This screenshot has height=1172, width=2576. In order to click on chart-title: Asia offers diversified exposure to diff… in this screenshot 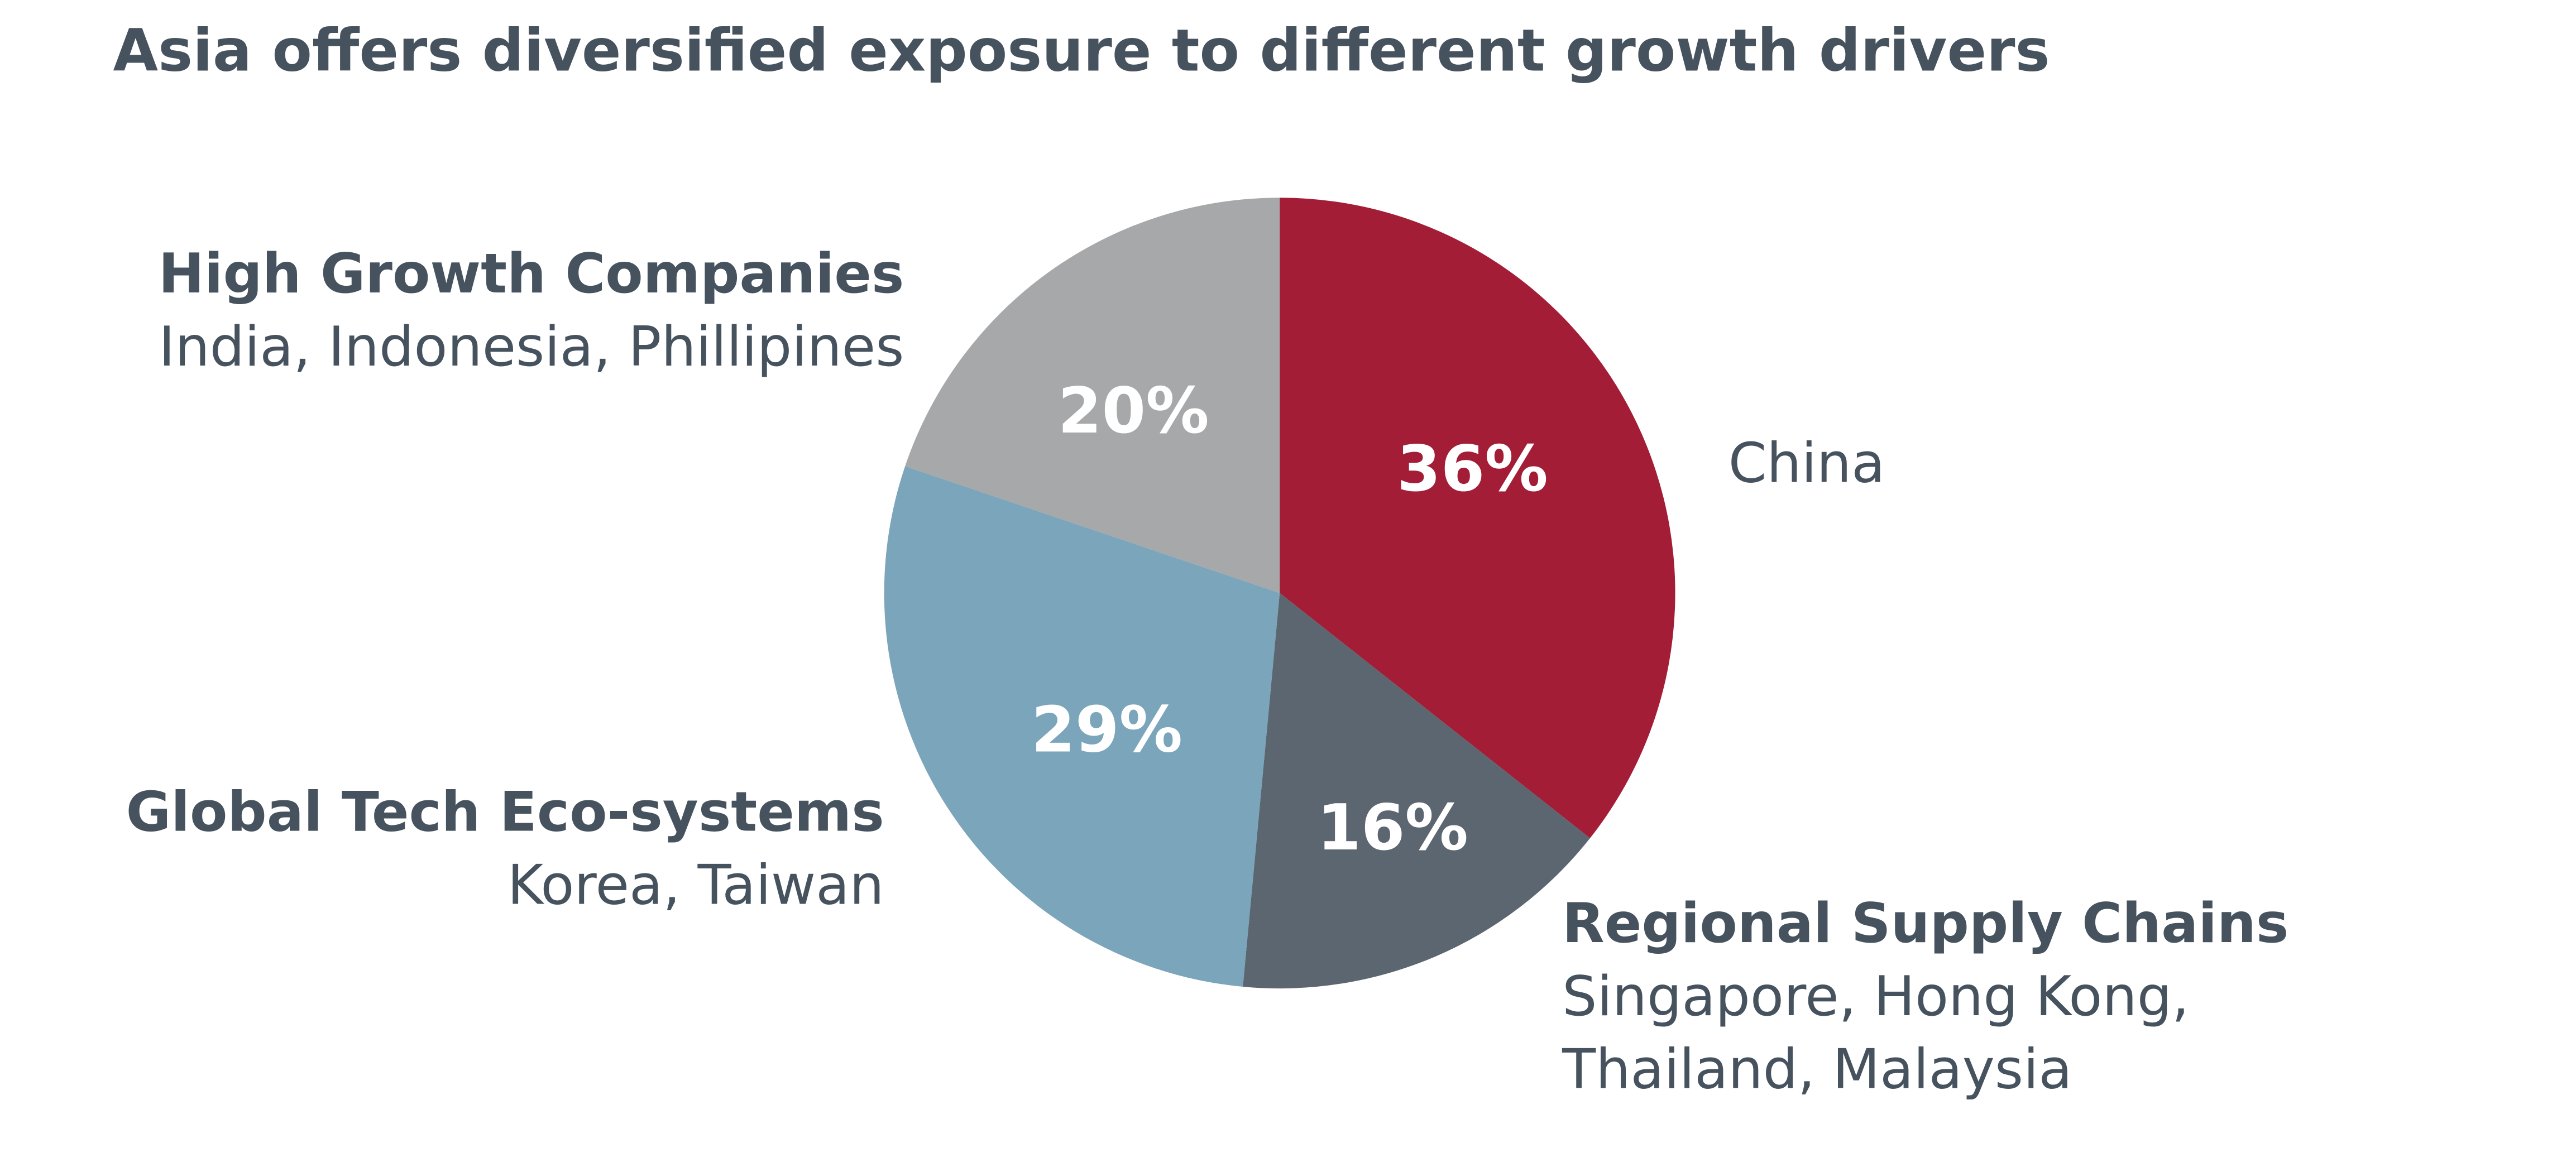, I will do `click(1081, 51)`.